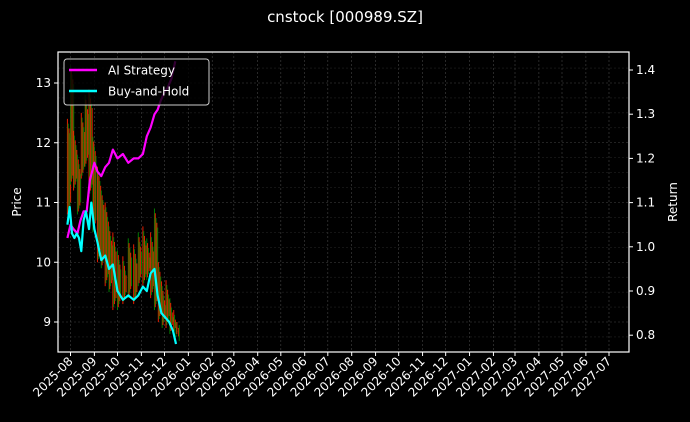 This screenshot has height=422, width=690. I want to click on chart-title: cnstock [000989.SZ], so click(345, 17).